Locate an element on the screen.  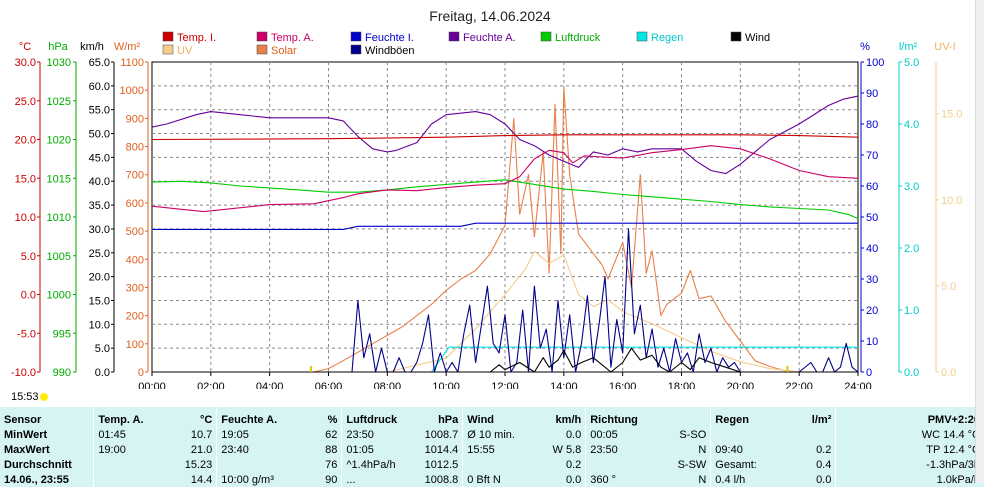
axis-tick-label-humidity: 60 is located at coordinates (872, 187).